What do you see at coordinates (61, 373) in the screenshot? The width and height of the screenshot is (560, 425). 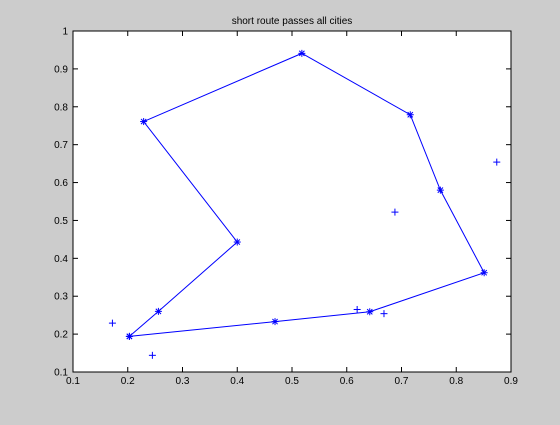 I see `y-tick-label: 0.1` at bounding box center [61, 373].